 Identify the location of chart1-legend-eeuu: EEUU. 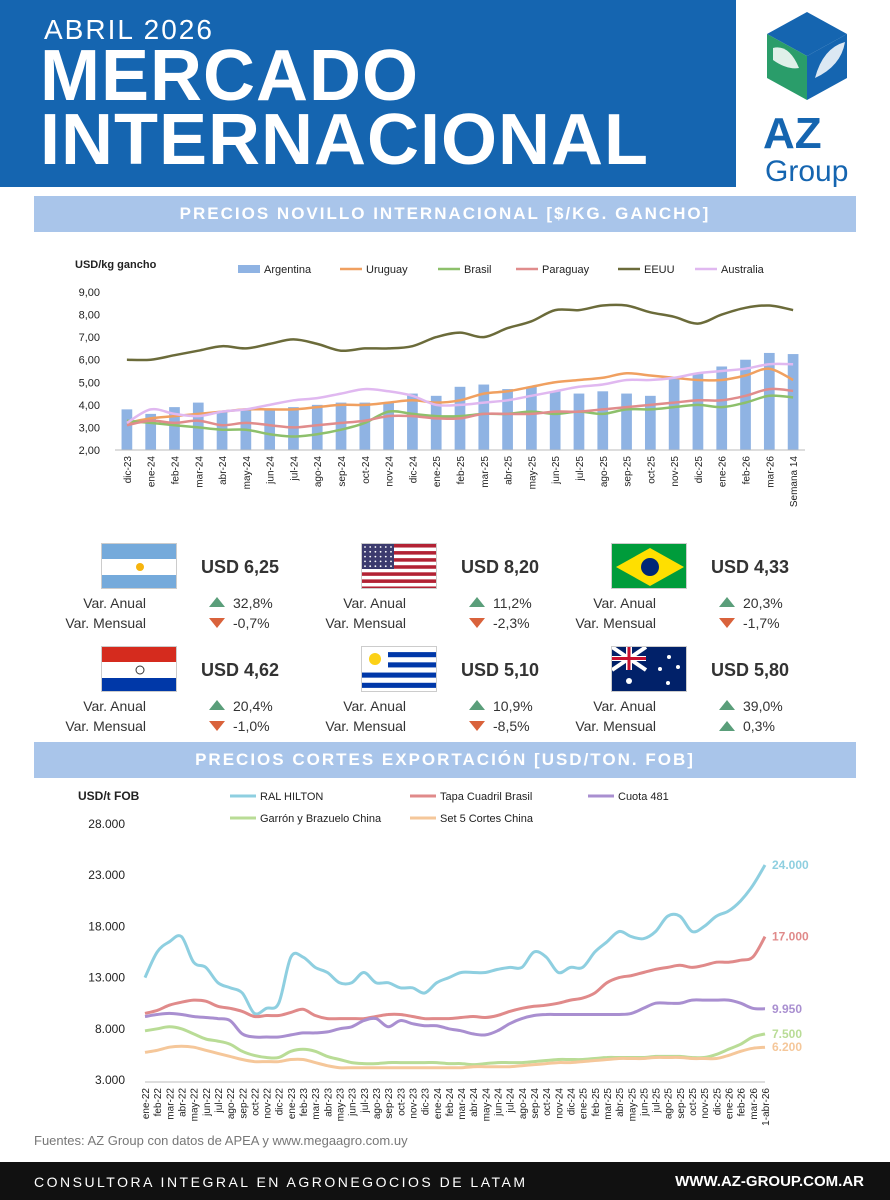
(646, 270).